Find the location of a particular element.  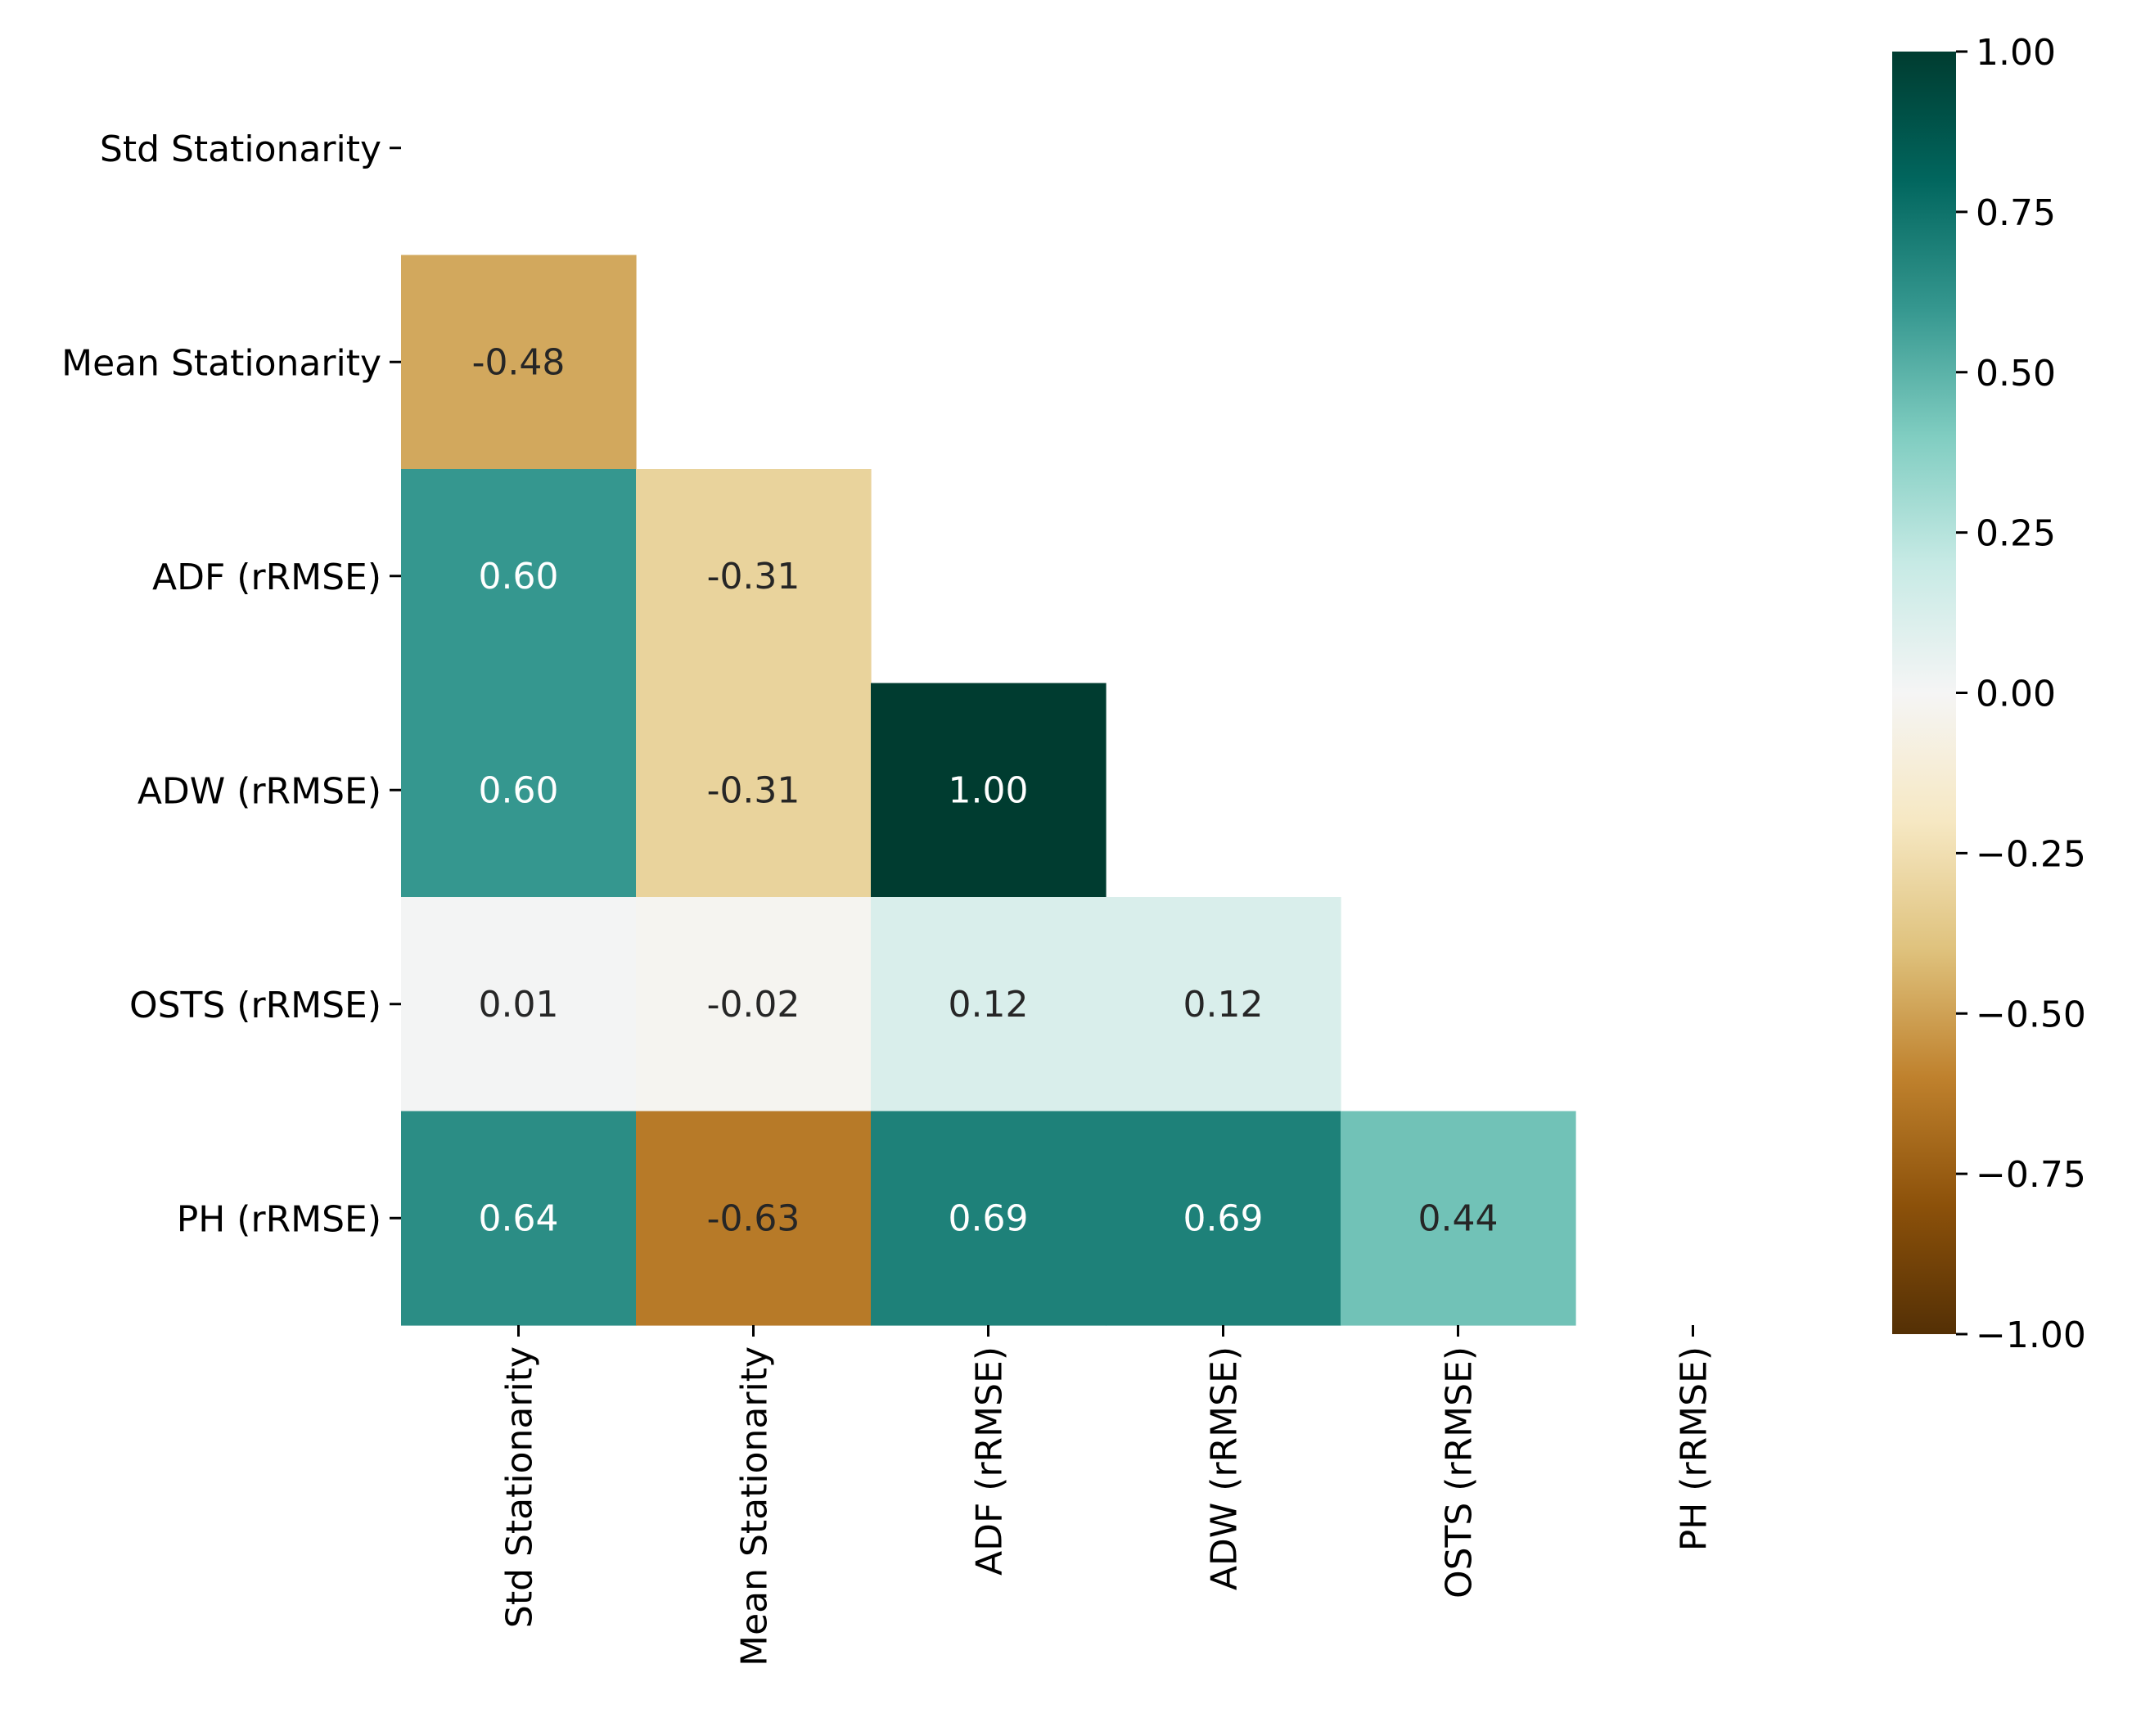

cell-value-label: -0.02 is located at coordinates (753, 1005).